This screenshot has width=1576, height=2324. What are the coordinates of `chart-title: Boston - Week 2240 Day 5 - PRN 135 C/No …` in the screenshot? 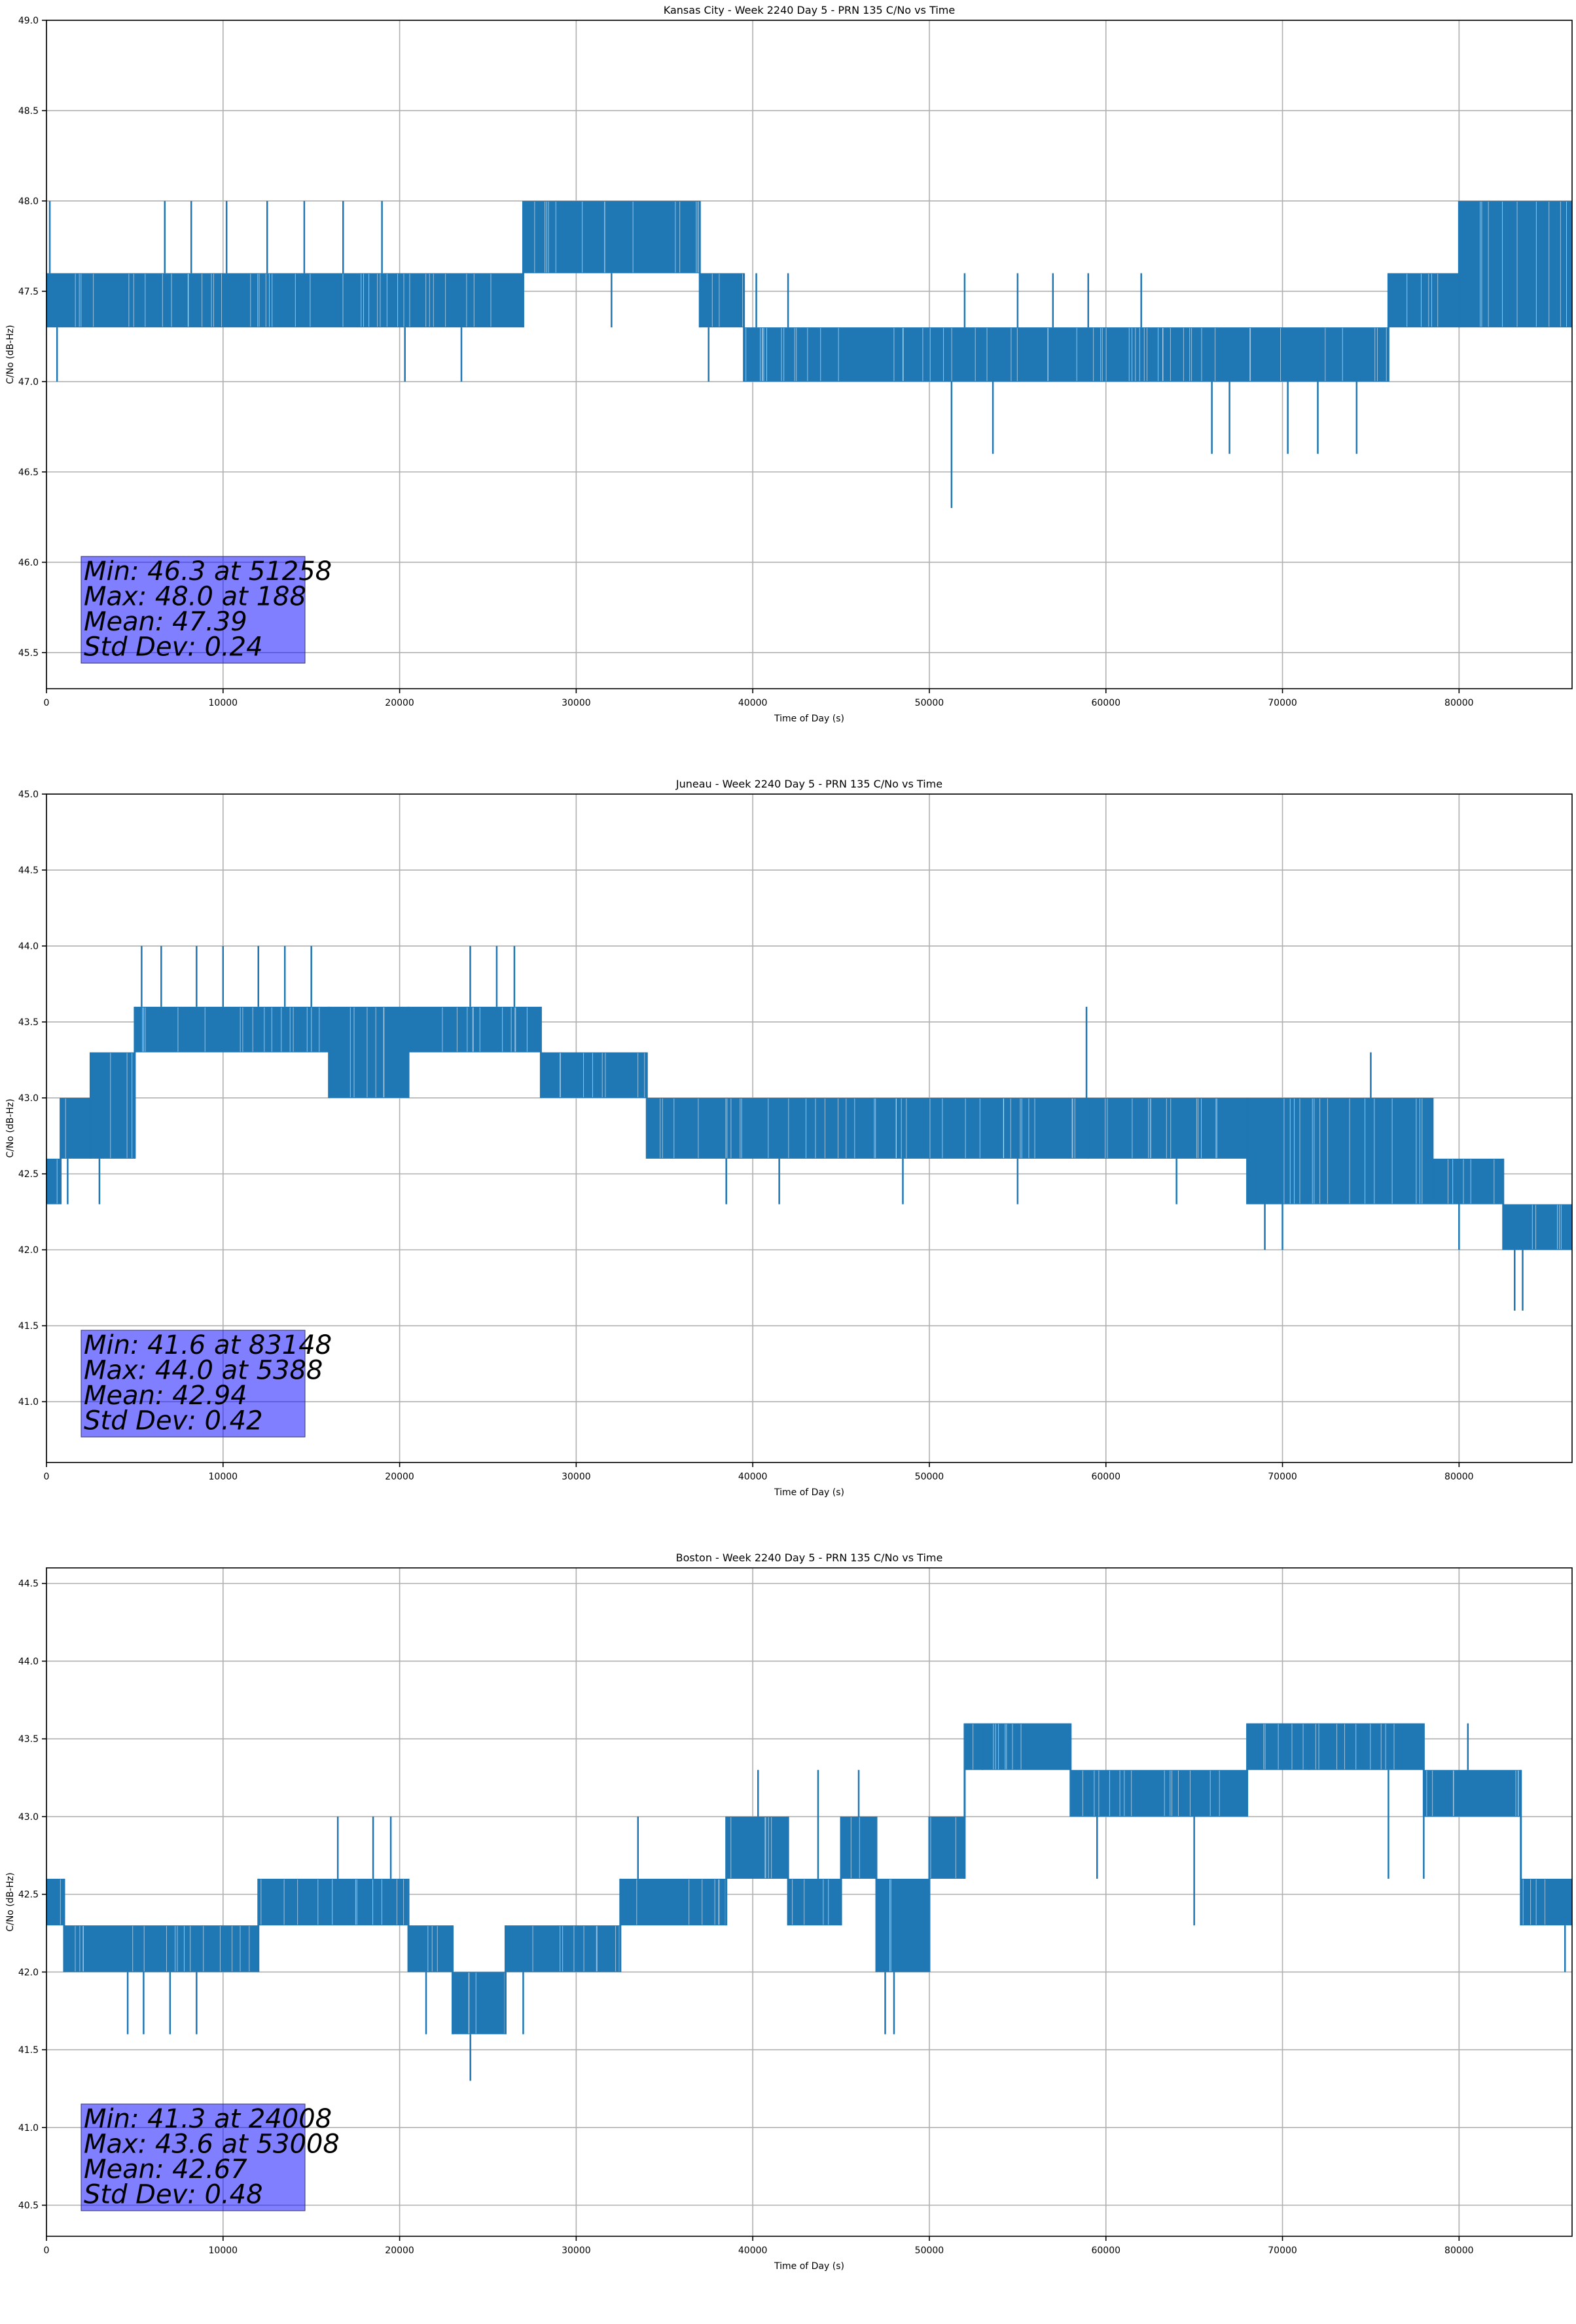 It's located at (809, 1558).